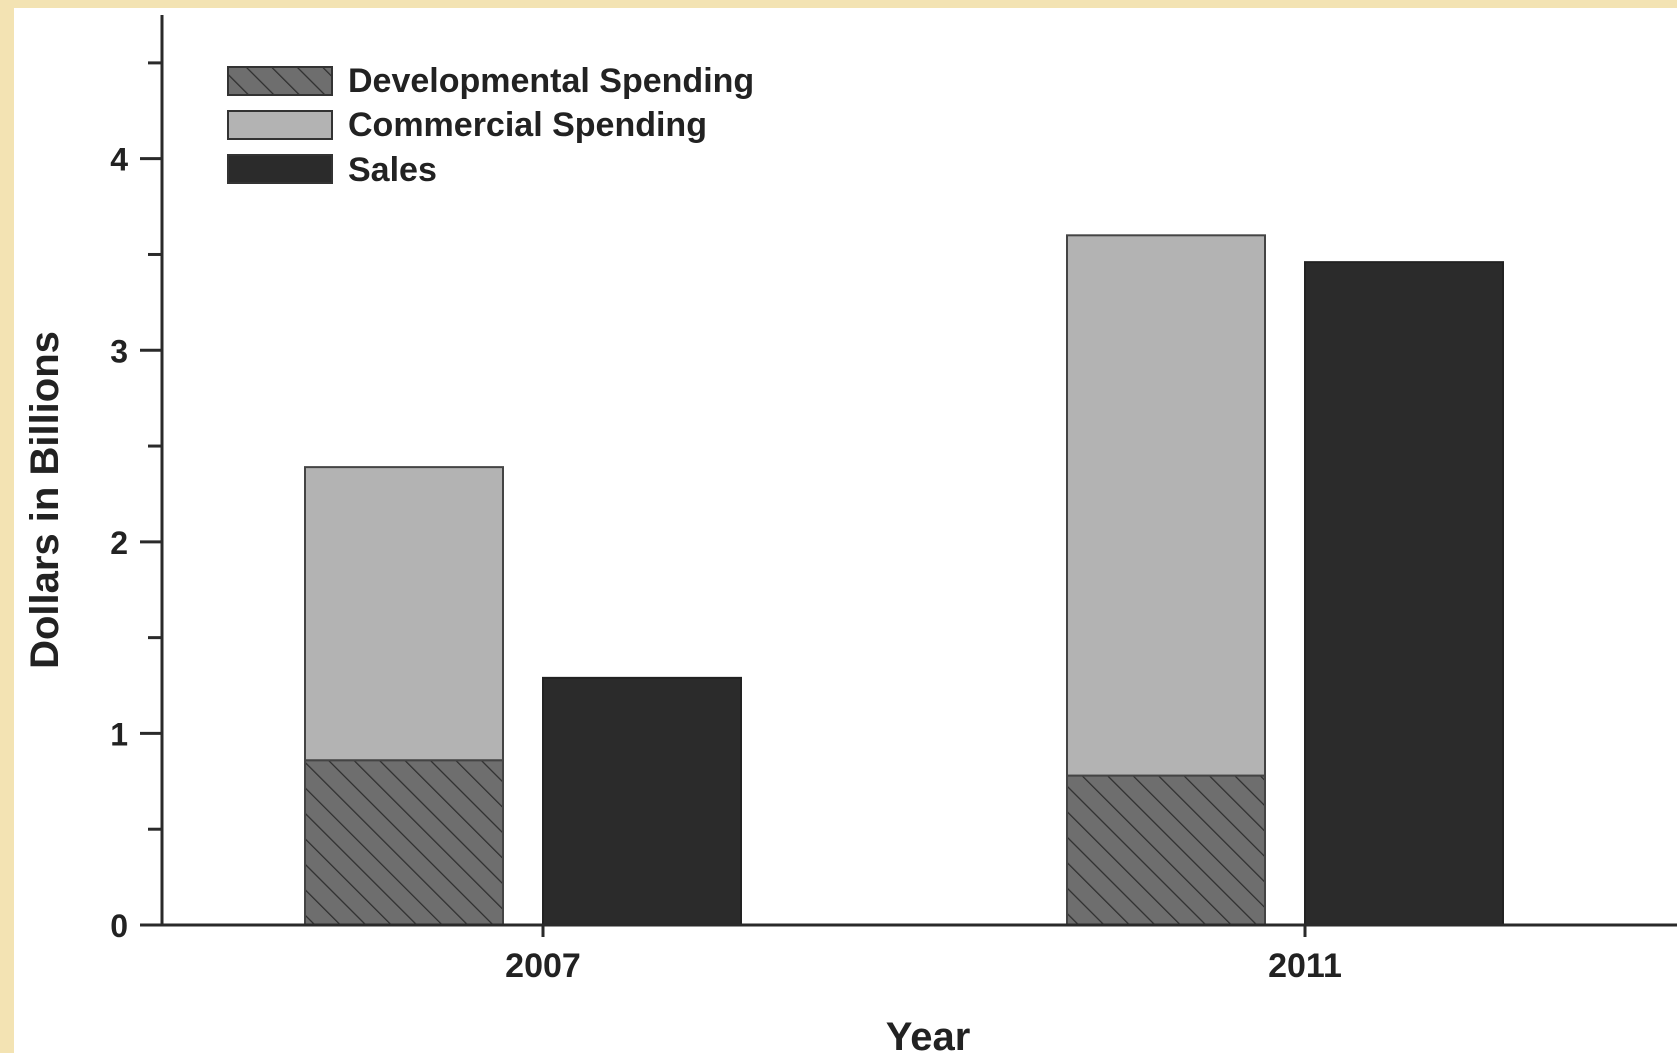 The image size is (1677, 1053). Describe the element at coordinates (404, 614) in the screenshot. I see `bar-commercial-2007` at that location.